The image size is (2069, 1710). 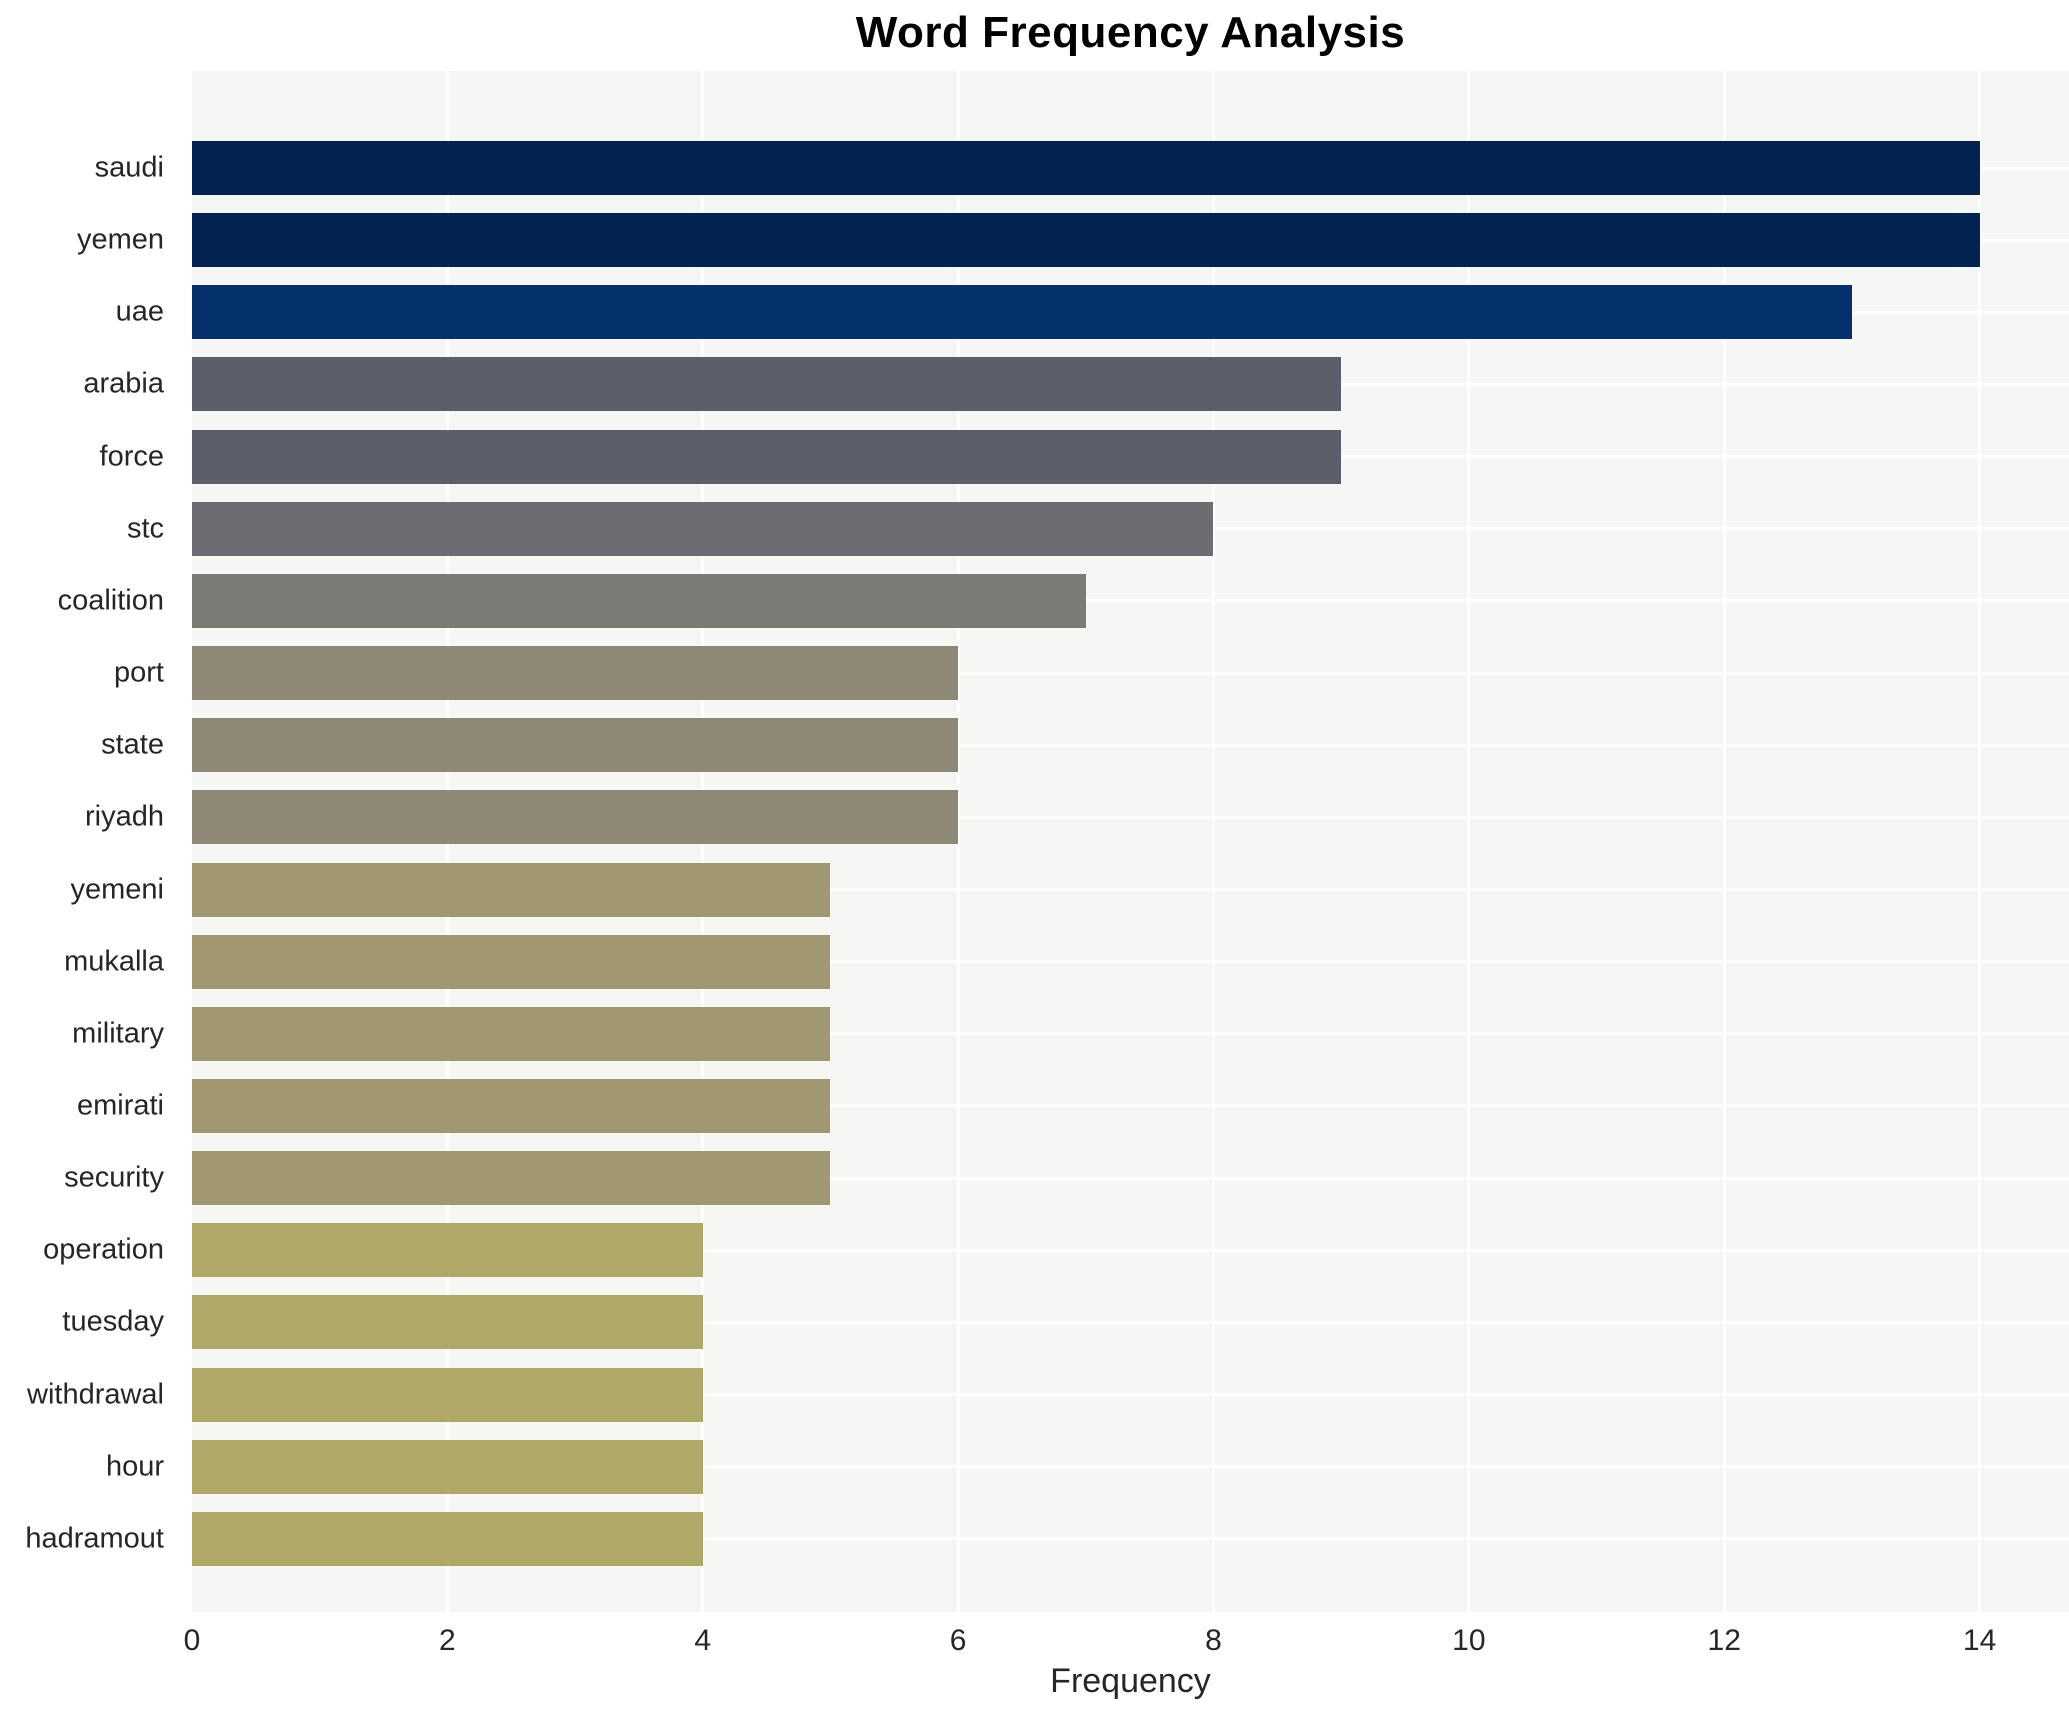 I want to click on x-tick-label: 10, so click(x=1469, y=1640).